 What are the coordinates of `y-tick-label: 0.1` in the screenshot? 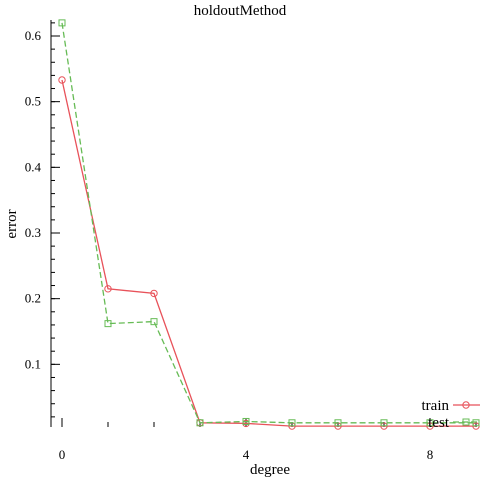 It's located at (33, 363).